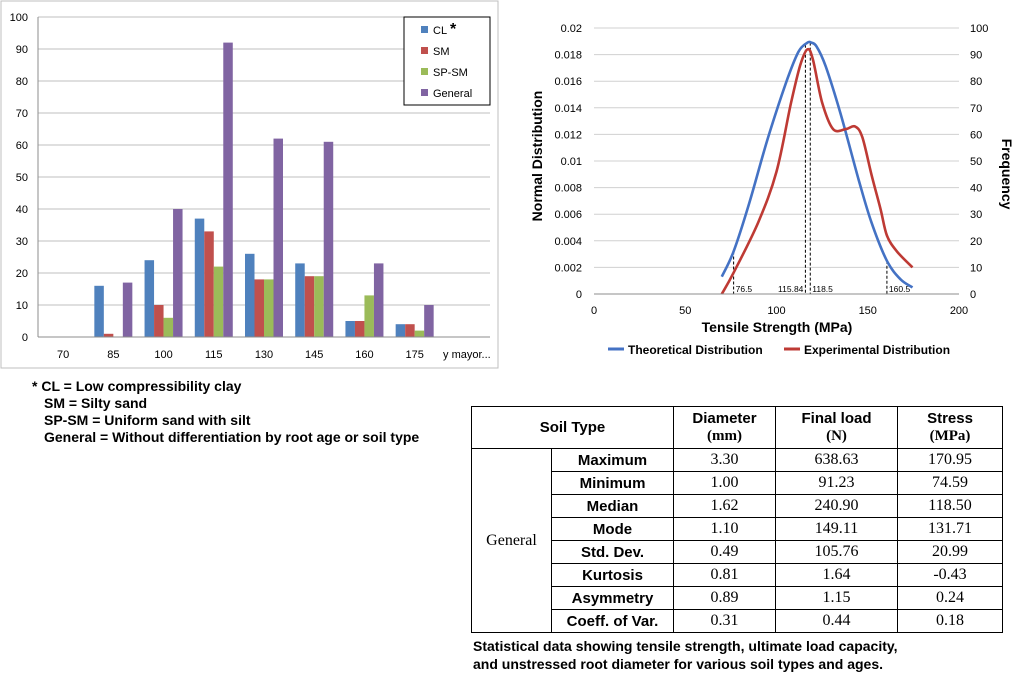 This screenshot has width=1024, height=686. What do you see at coordinates (868, 311) in the screenshot?
I see `x-tick-label: 150` at bounding box center [868, 311].